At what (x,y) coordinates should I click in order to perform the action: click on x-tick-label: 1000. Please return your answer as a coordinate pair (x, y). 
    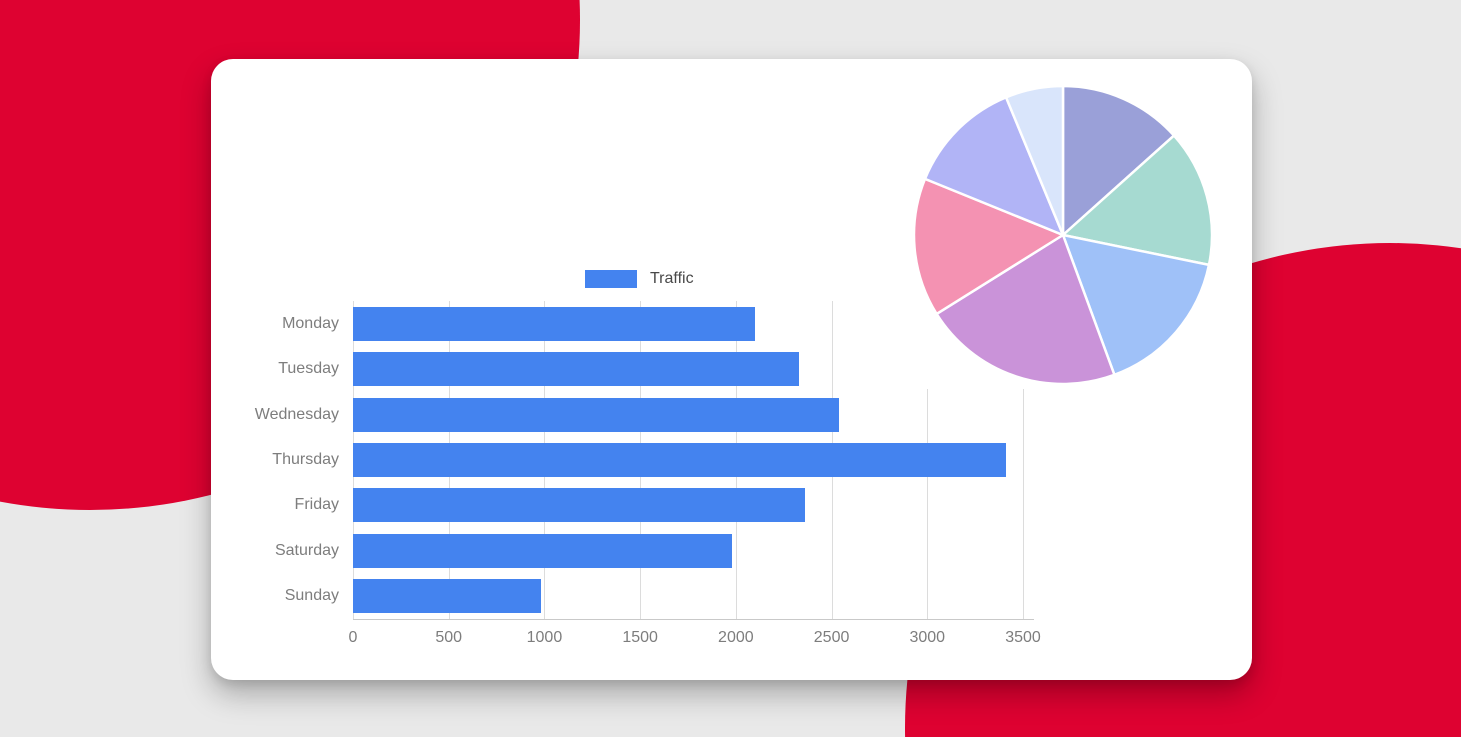
    Looking at the image, I should click on (544, 637).